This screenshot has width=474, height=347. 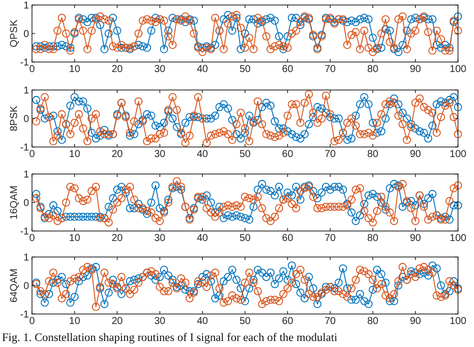 What do you see at coordinates (14, 203) in the screenshot?
I see `y-axis-title: 16QAM` at bounding box center [14, 203].